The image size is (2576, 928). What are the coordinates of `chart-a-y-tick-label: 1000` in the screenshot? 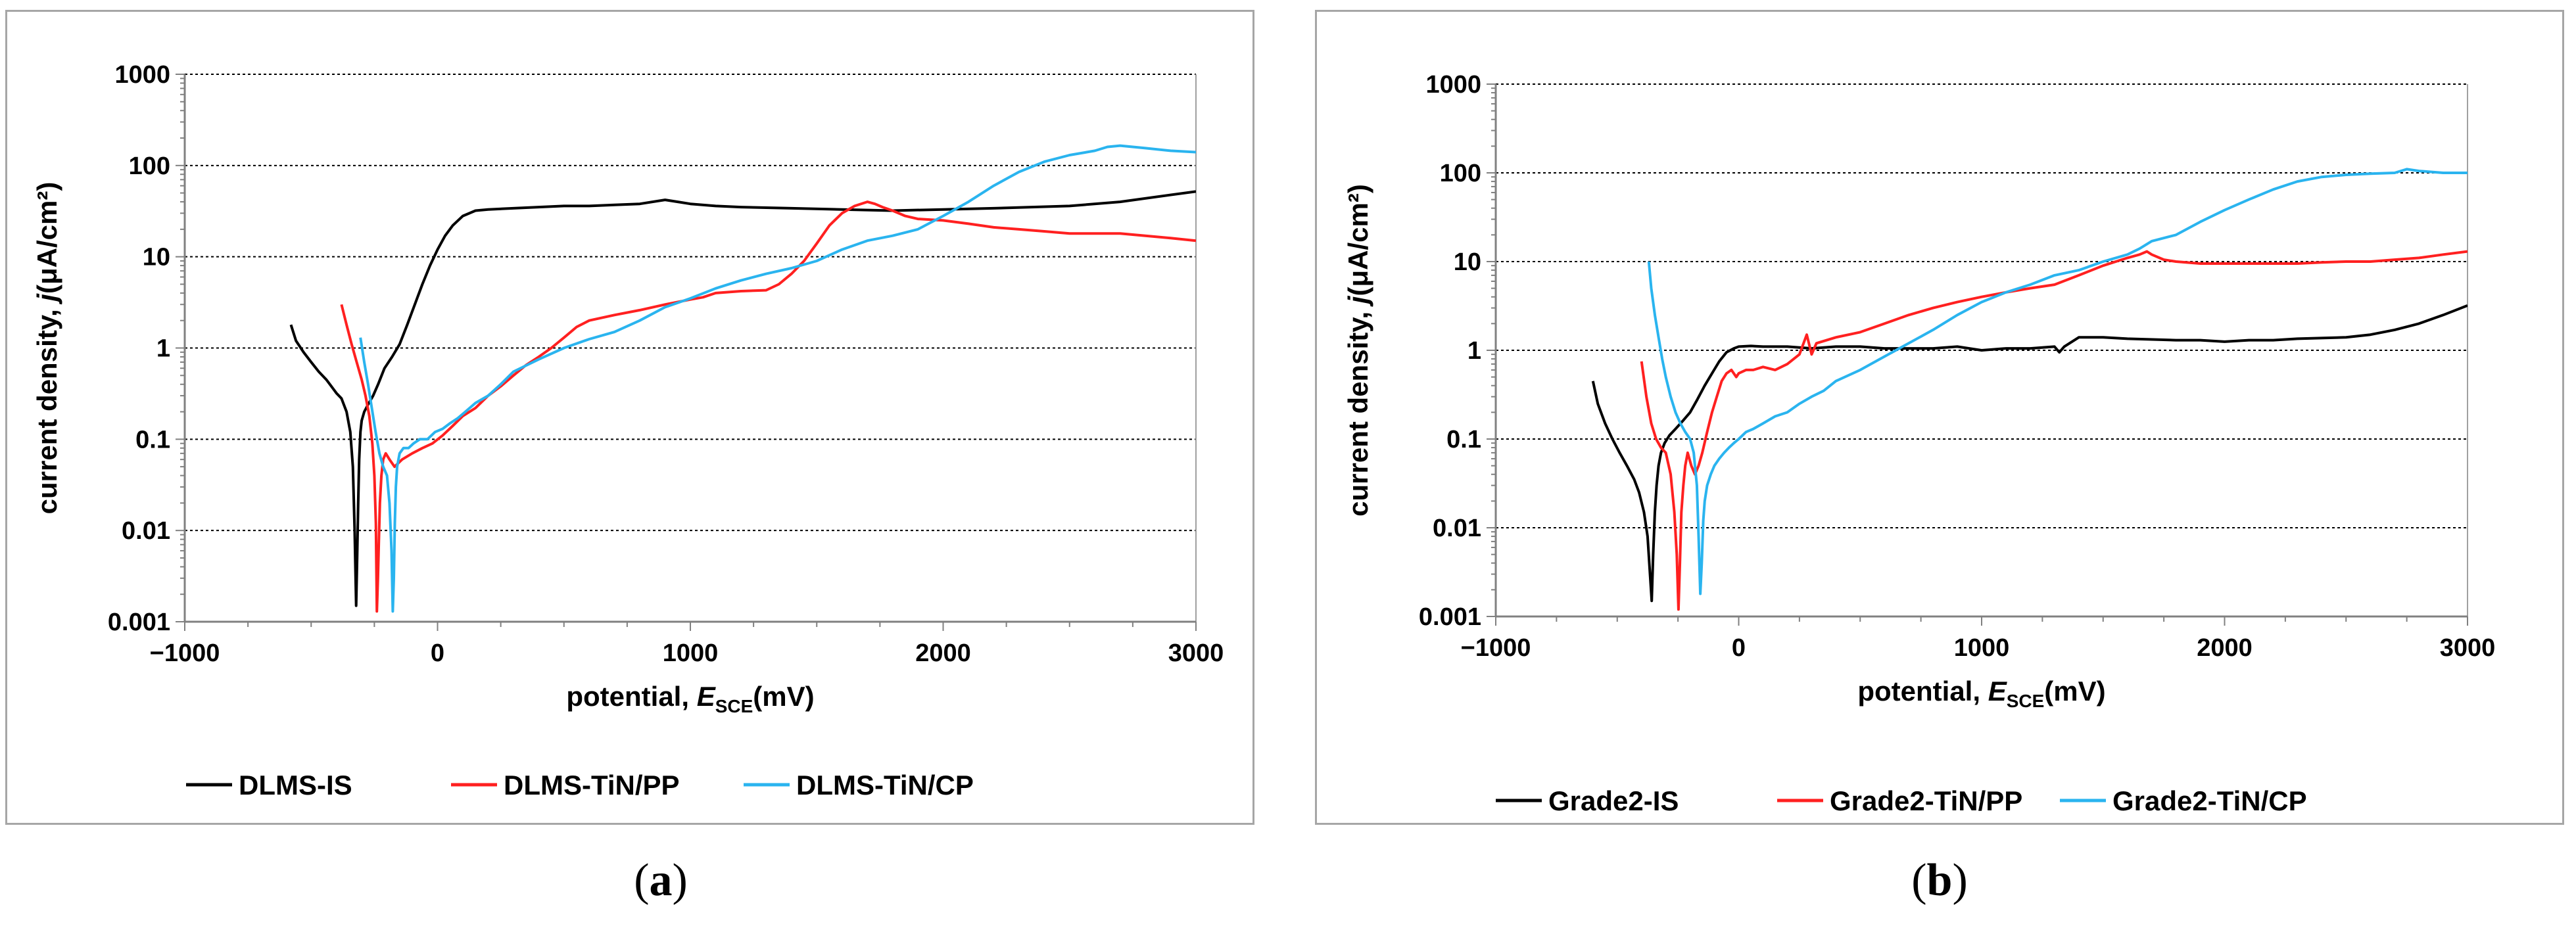 It's located at (142, 75).